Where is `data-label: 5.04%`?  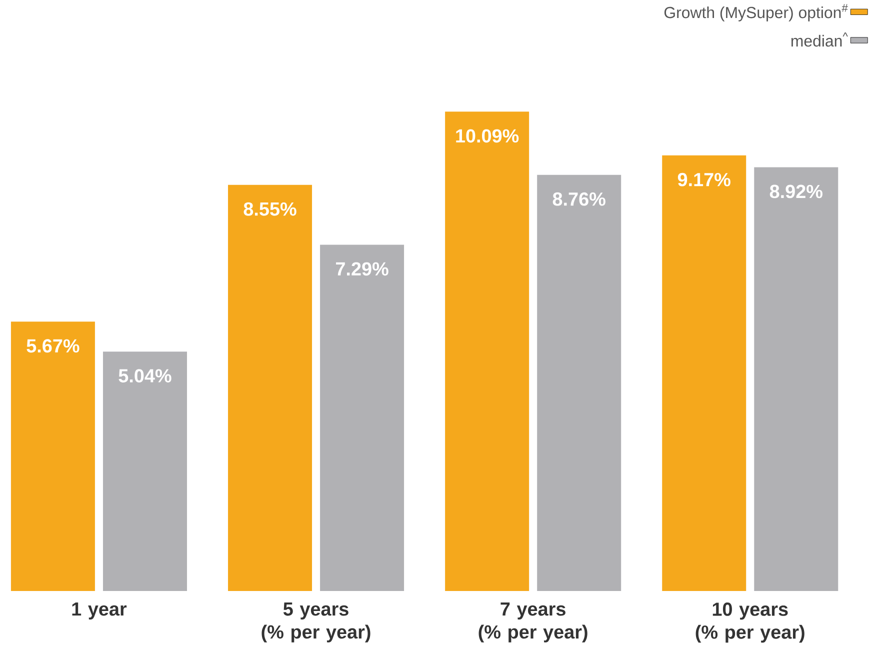
data-label: 5.04% is located at coordinates (145, 375).